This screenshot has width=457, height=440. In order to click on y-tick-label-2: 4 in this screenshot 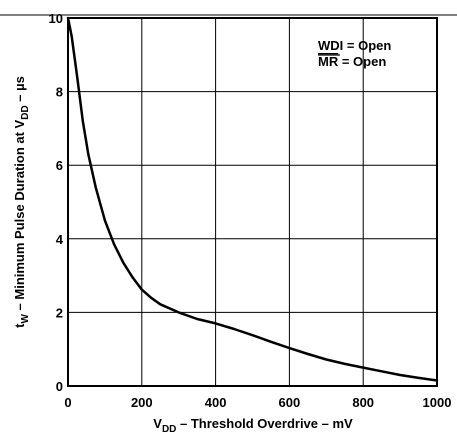, I will do `click(60, 239)`.